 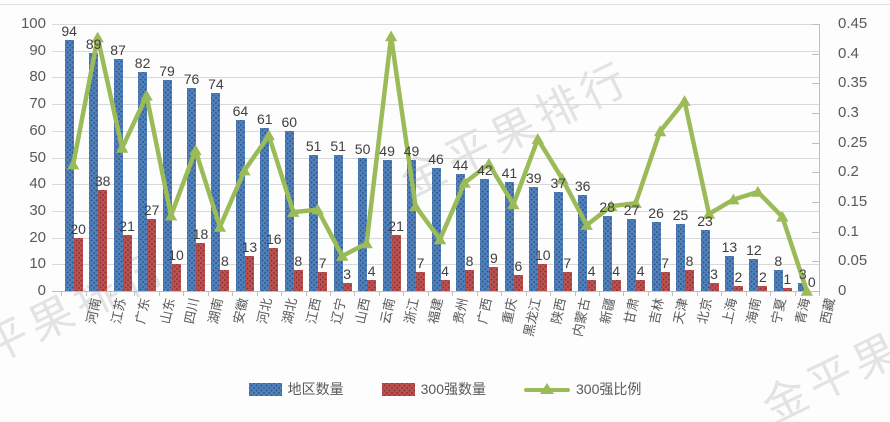 I want to click on data-label-region-count: 51, so click(x=338, y=145).